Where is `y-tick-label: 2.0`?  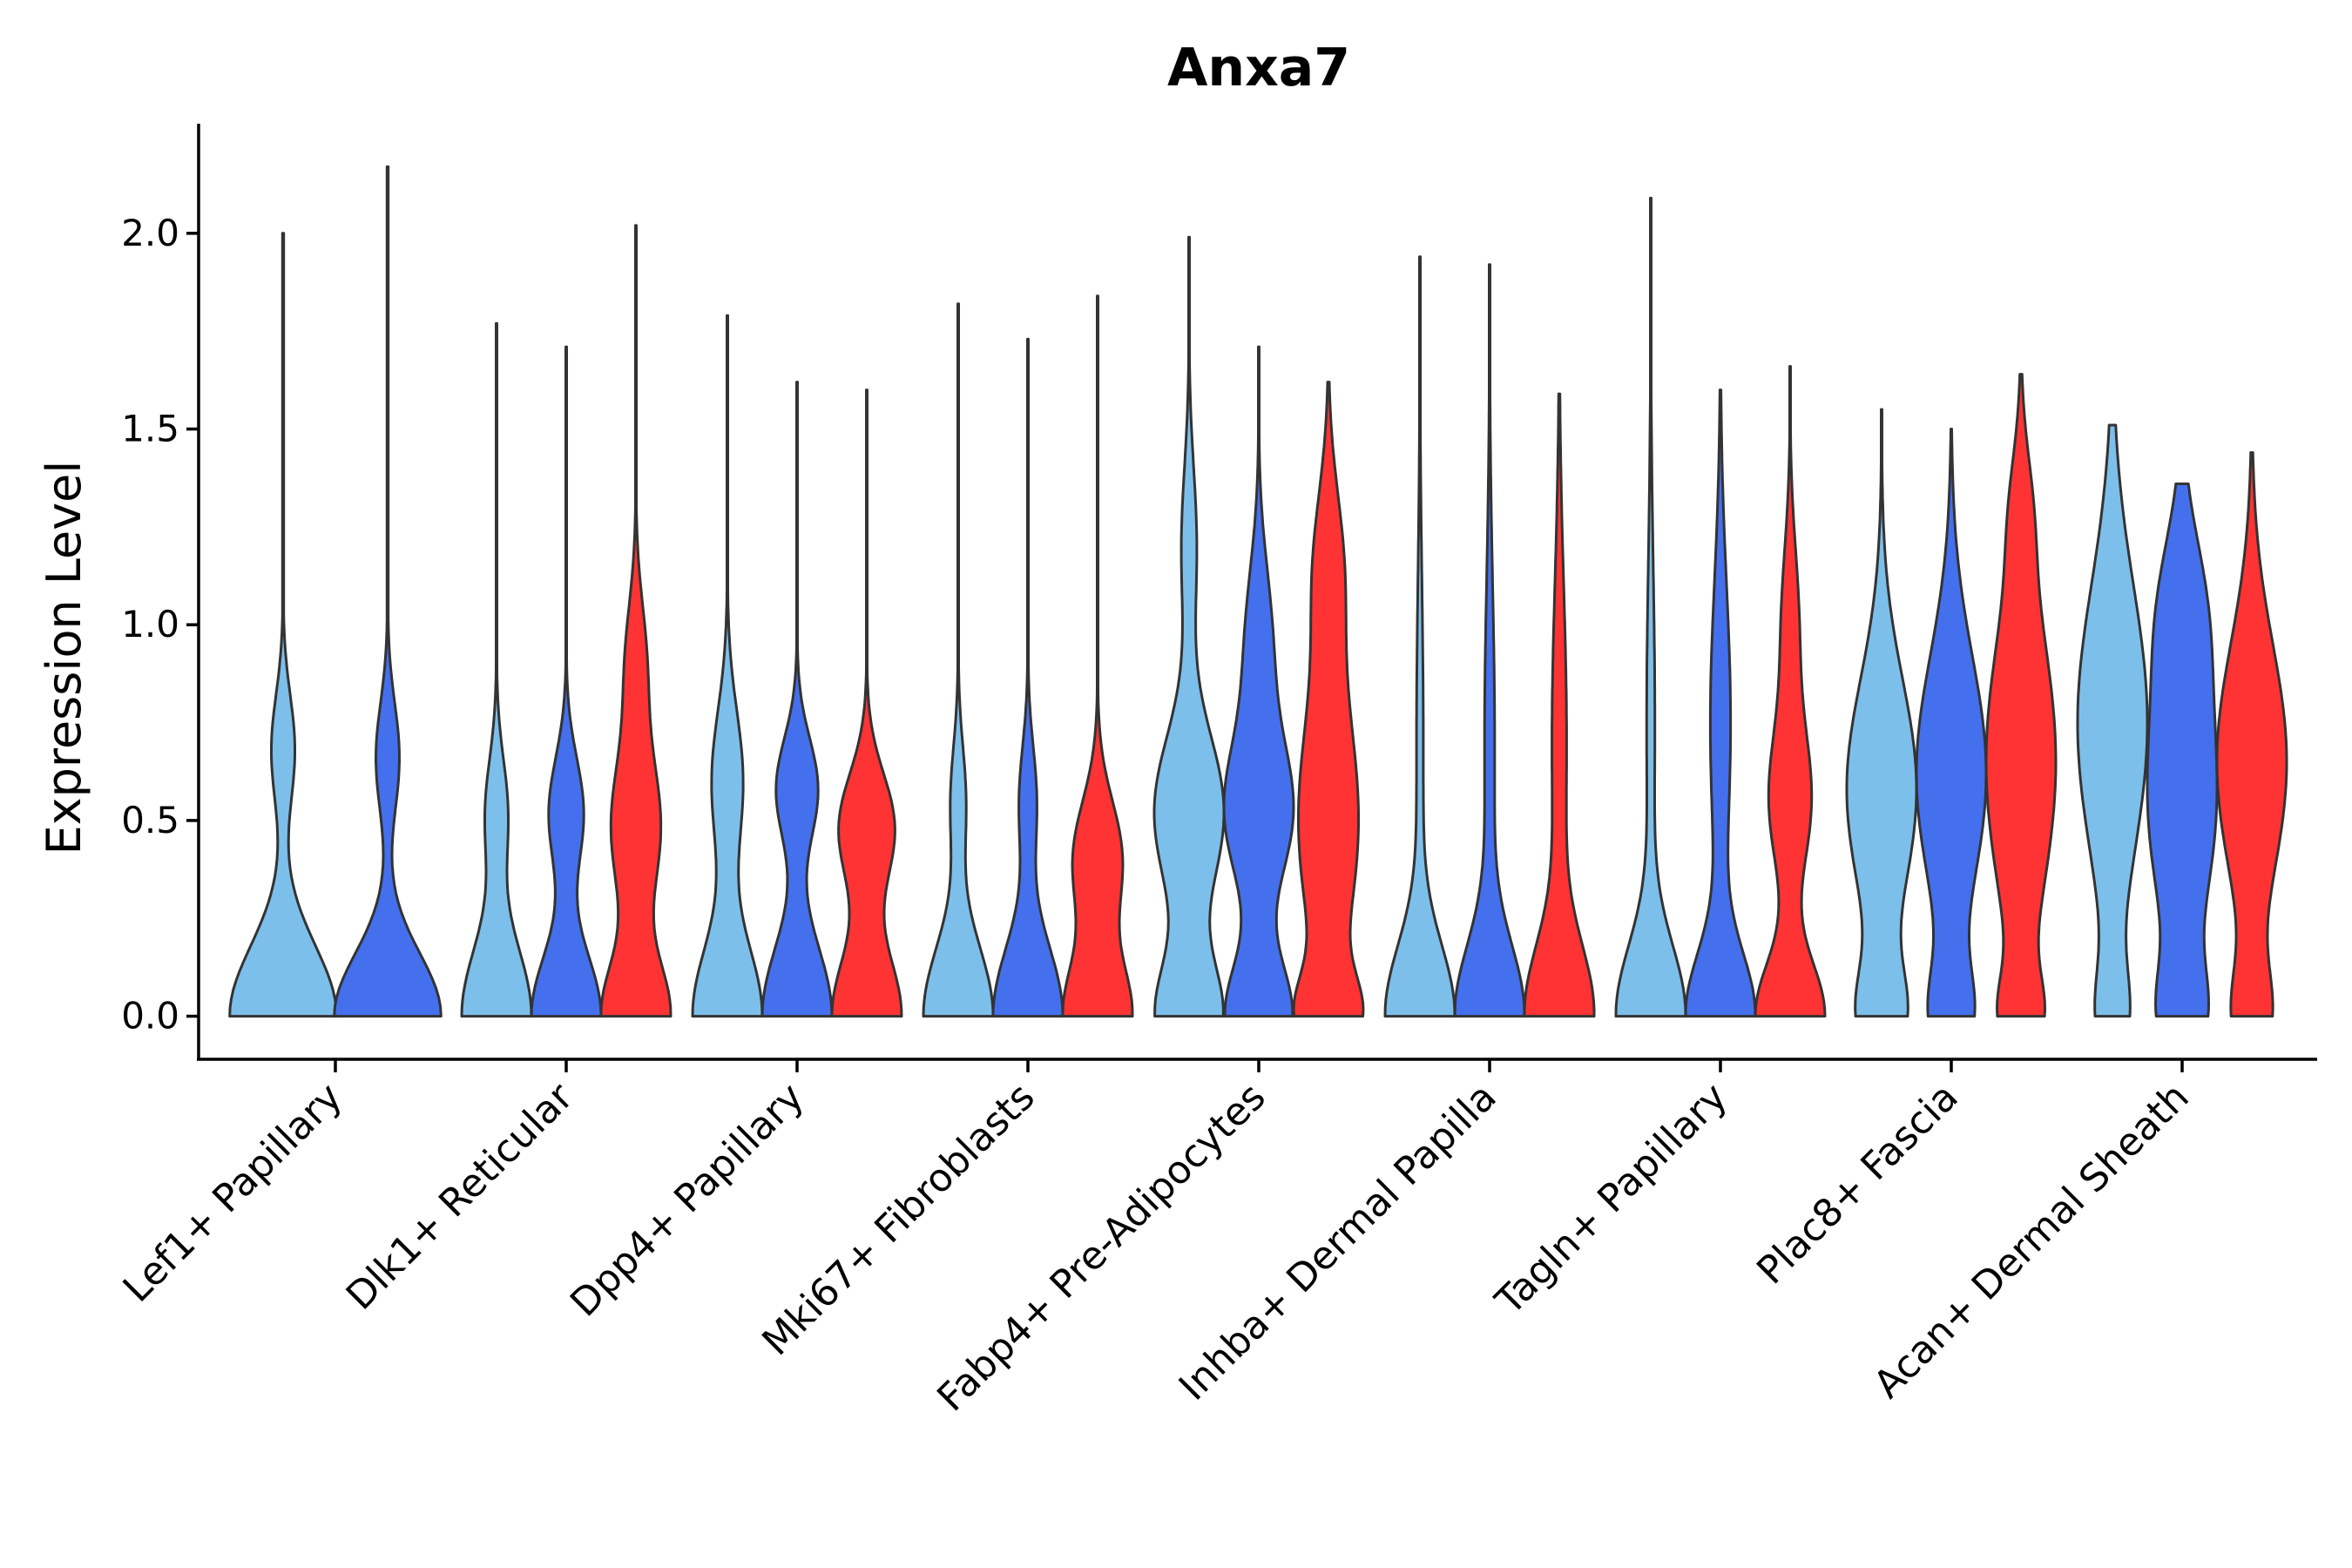 y-tick-label: 2.0 is located at coordinates (150, 233).